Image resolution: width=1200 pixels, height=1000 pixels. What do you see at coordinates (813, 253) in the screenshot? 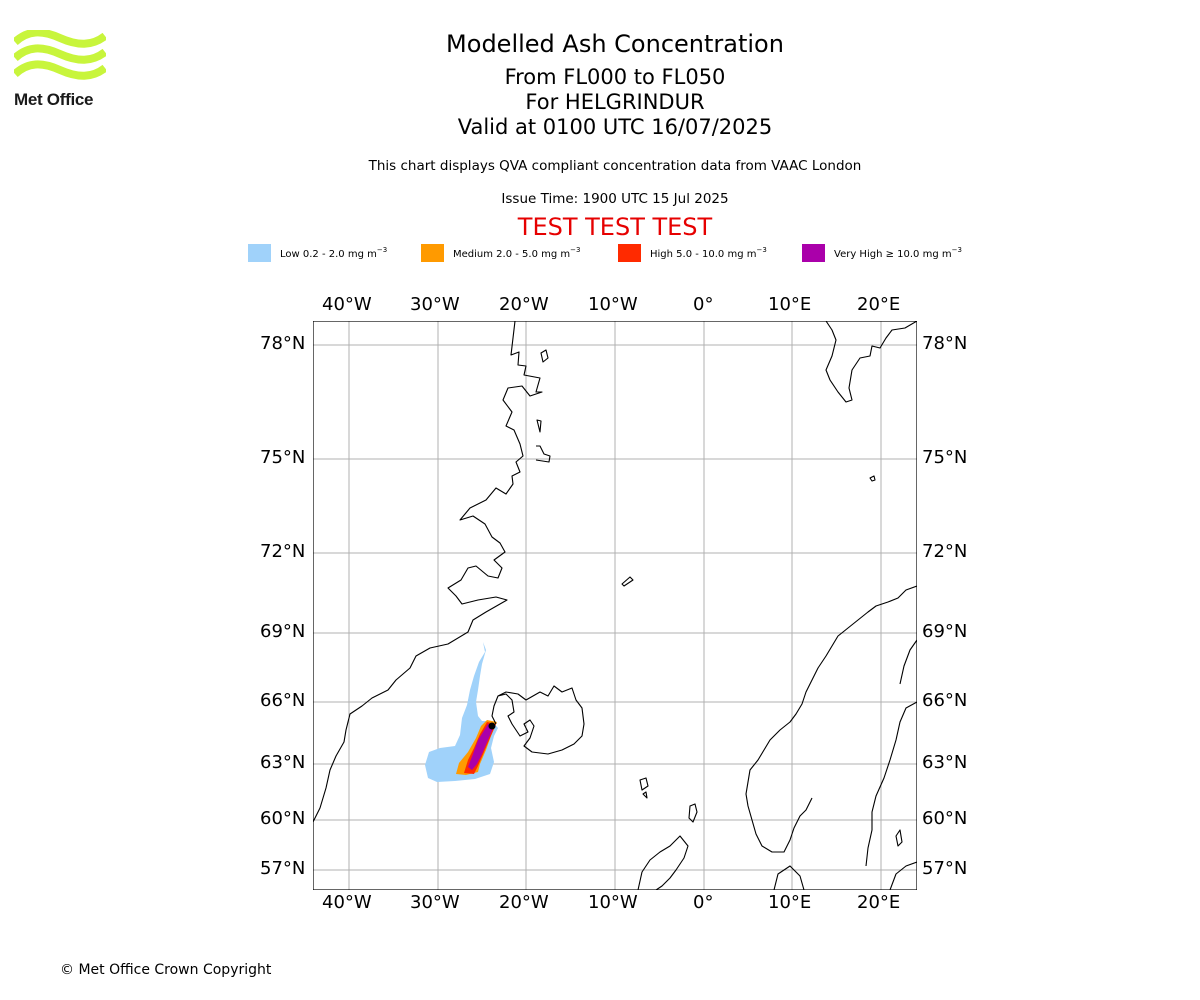
I see `legend-swatch-very-high` at bounding box center [813, 253].